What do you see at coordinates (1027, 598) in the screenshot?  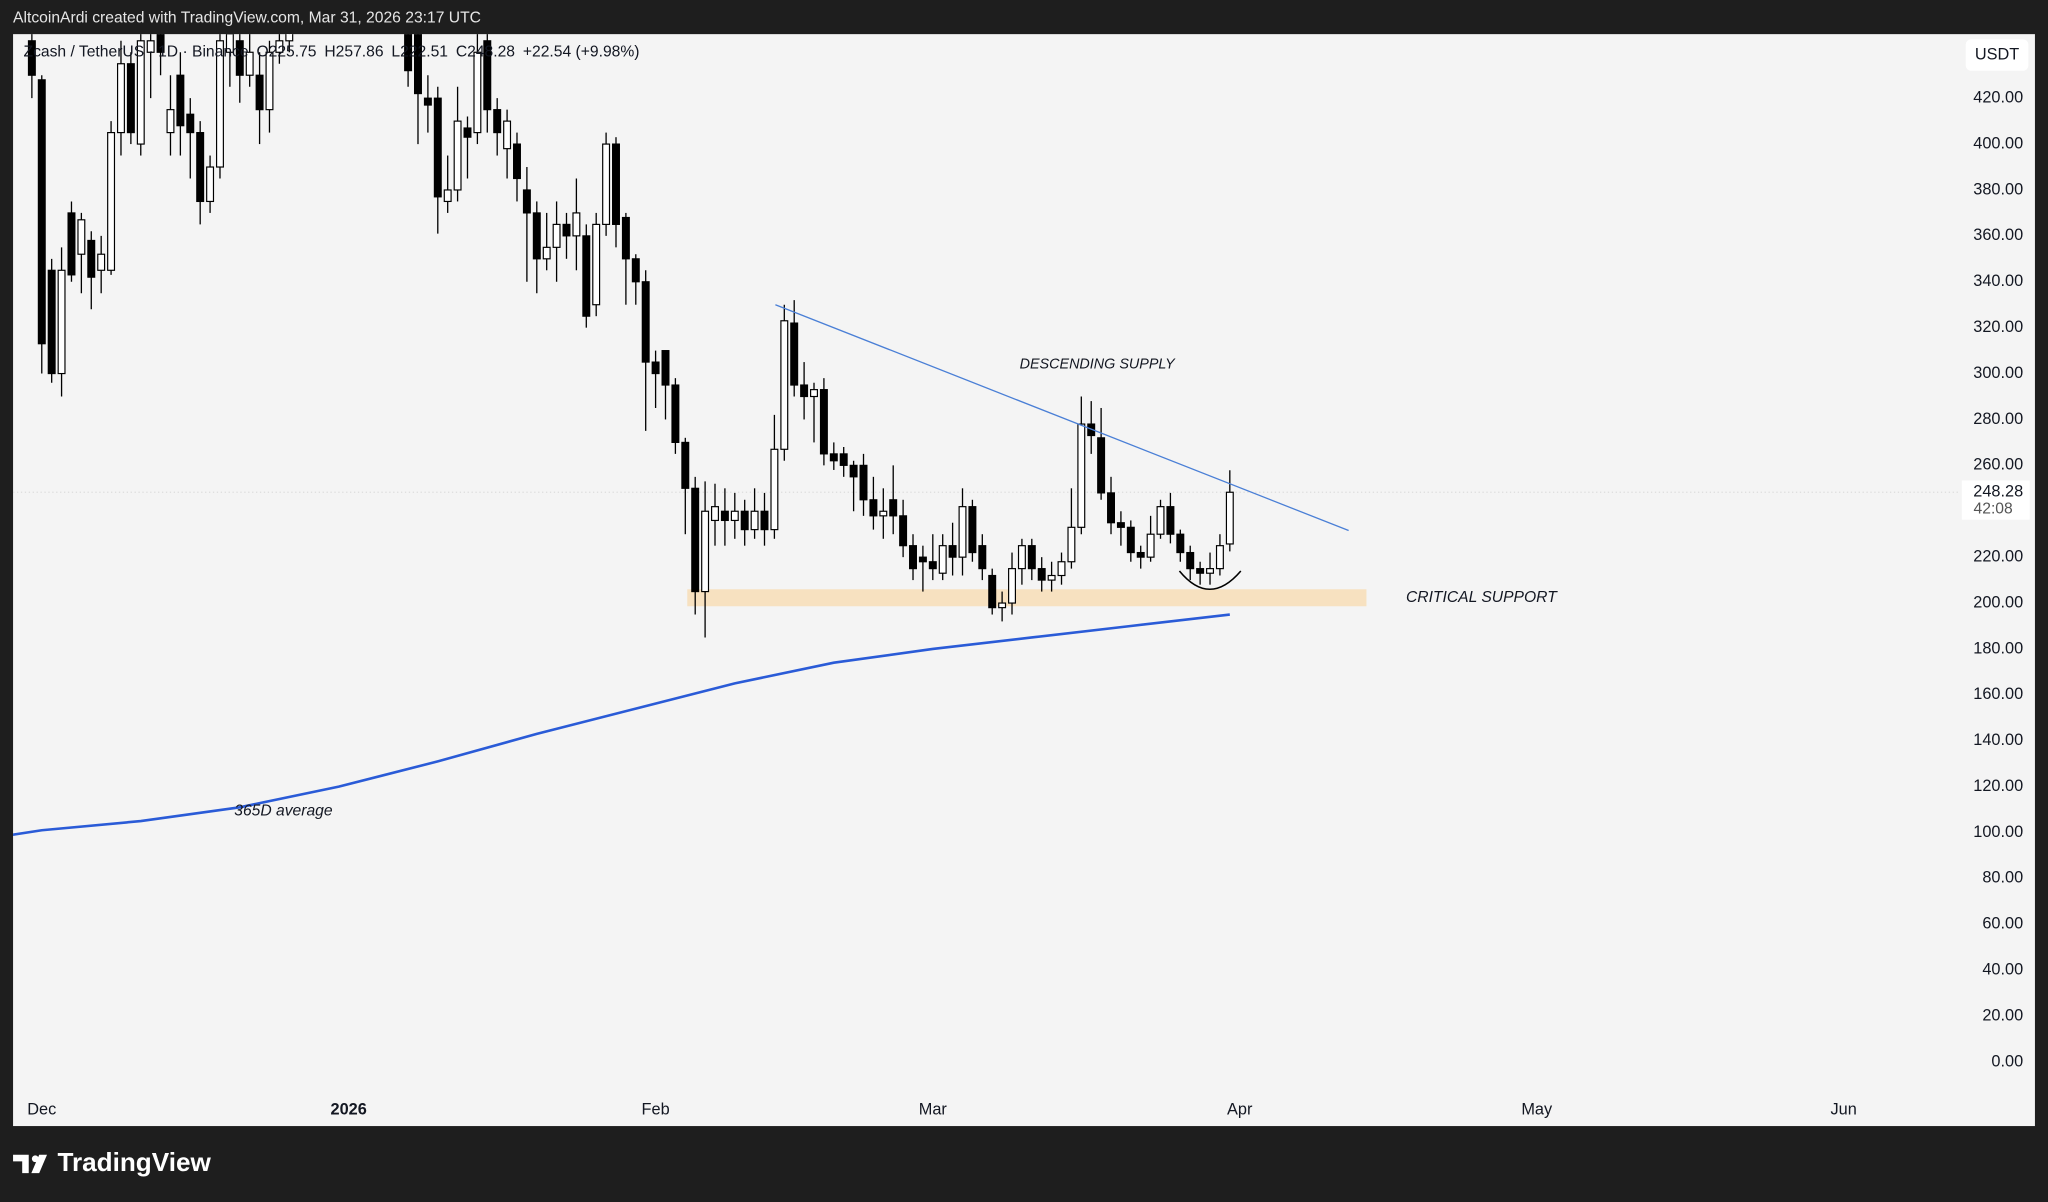 I see `support-zone` at bounding box center [1027, 598].